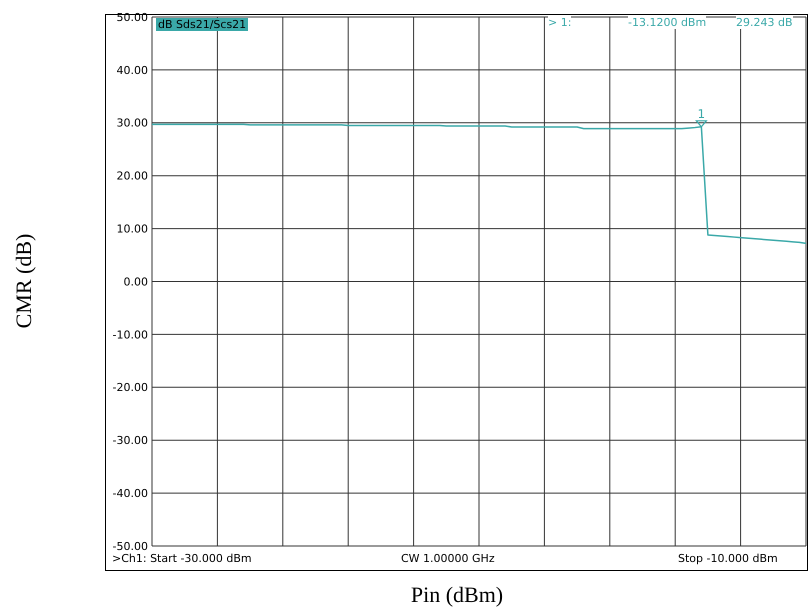 The height and width of the screenshot is (610, 809). I want to click on y-tick-label: 20.00, so click(132, 176).